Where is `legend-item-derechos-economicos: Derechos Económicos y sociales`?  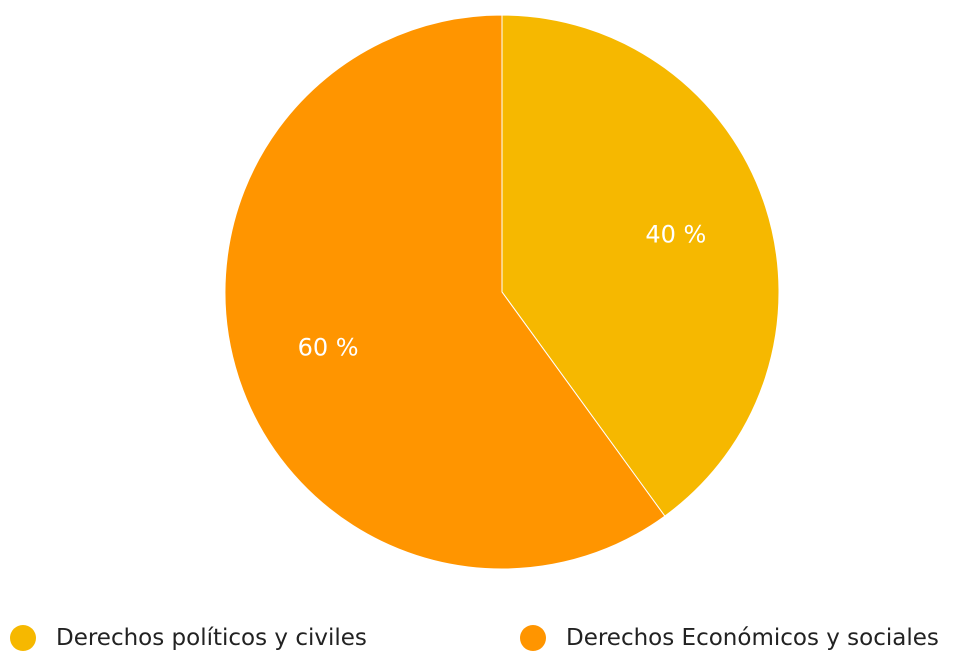 legend-item-derechos-economicos: Derechos Económicos y sociales is located at coordinates (729, 638).